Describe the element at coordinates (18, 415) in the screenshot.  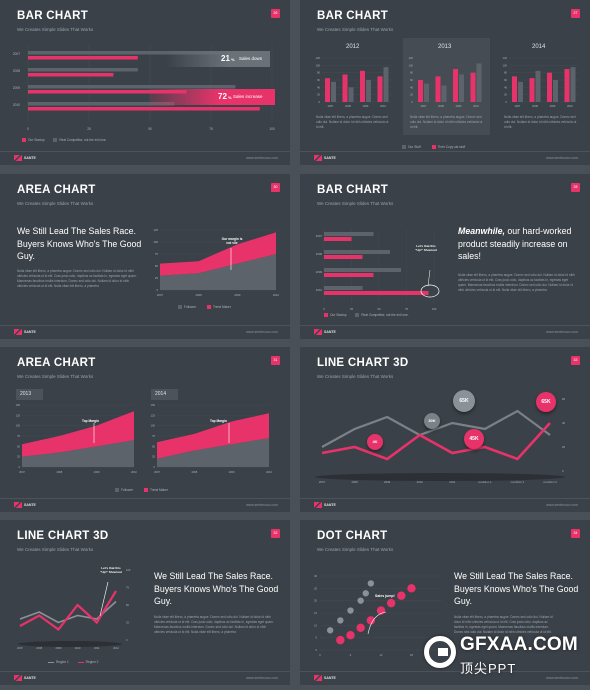
I see `y-tick-label: 125` at that location.